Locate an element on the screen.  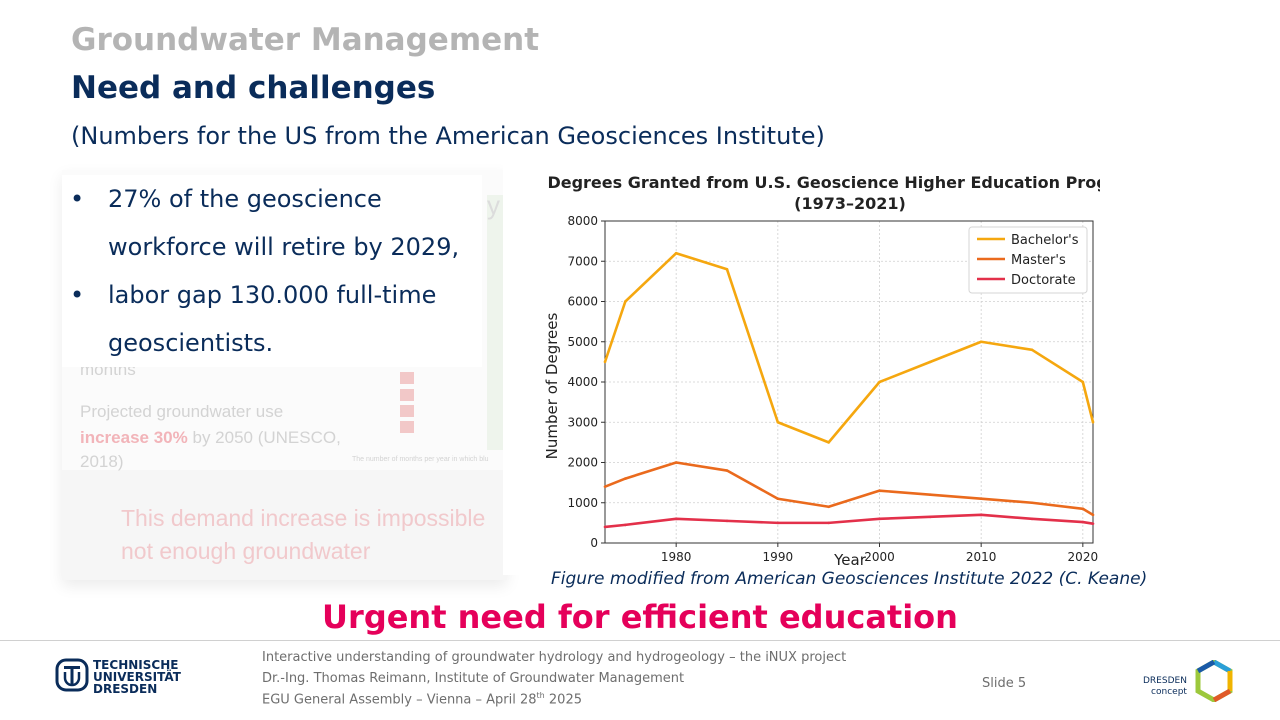
chart-legend: Bachelor's Master's Doctorate is located at coordinates (1028, 260).